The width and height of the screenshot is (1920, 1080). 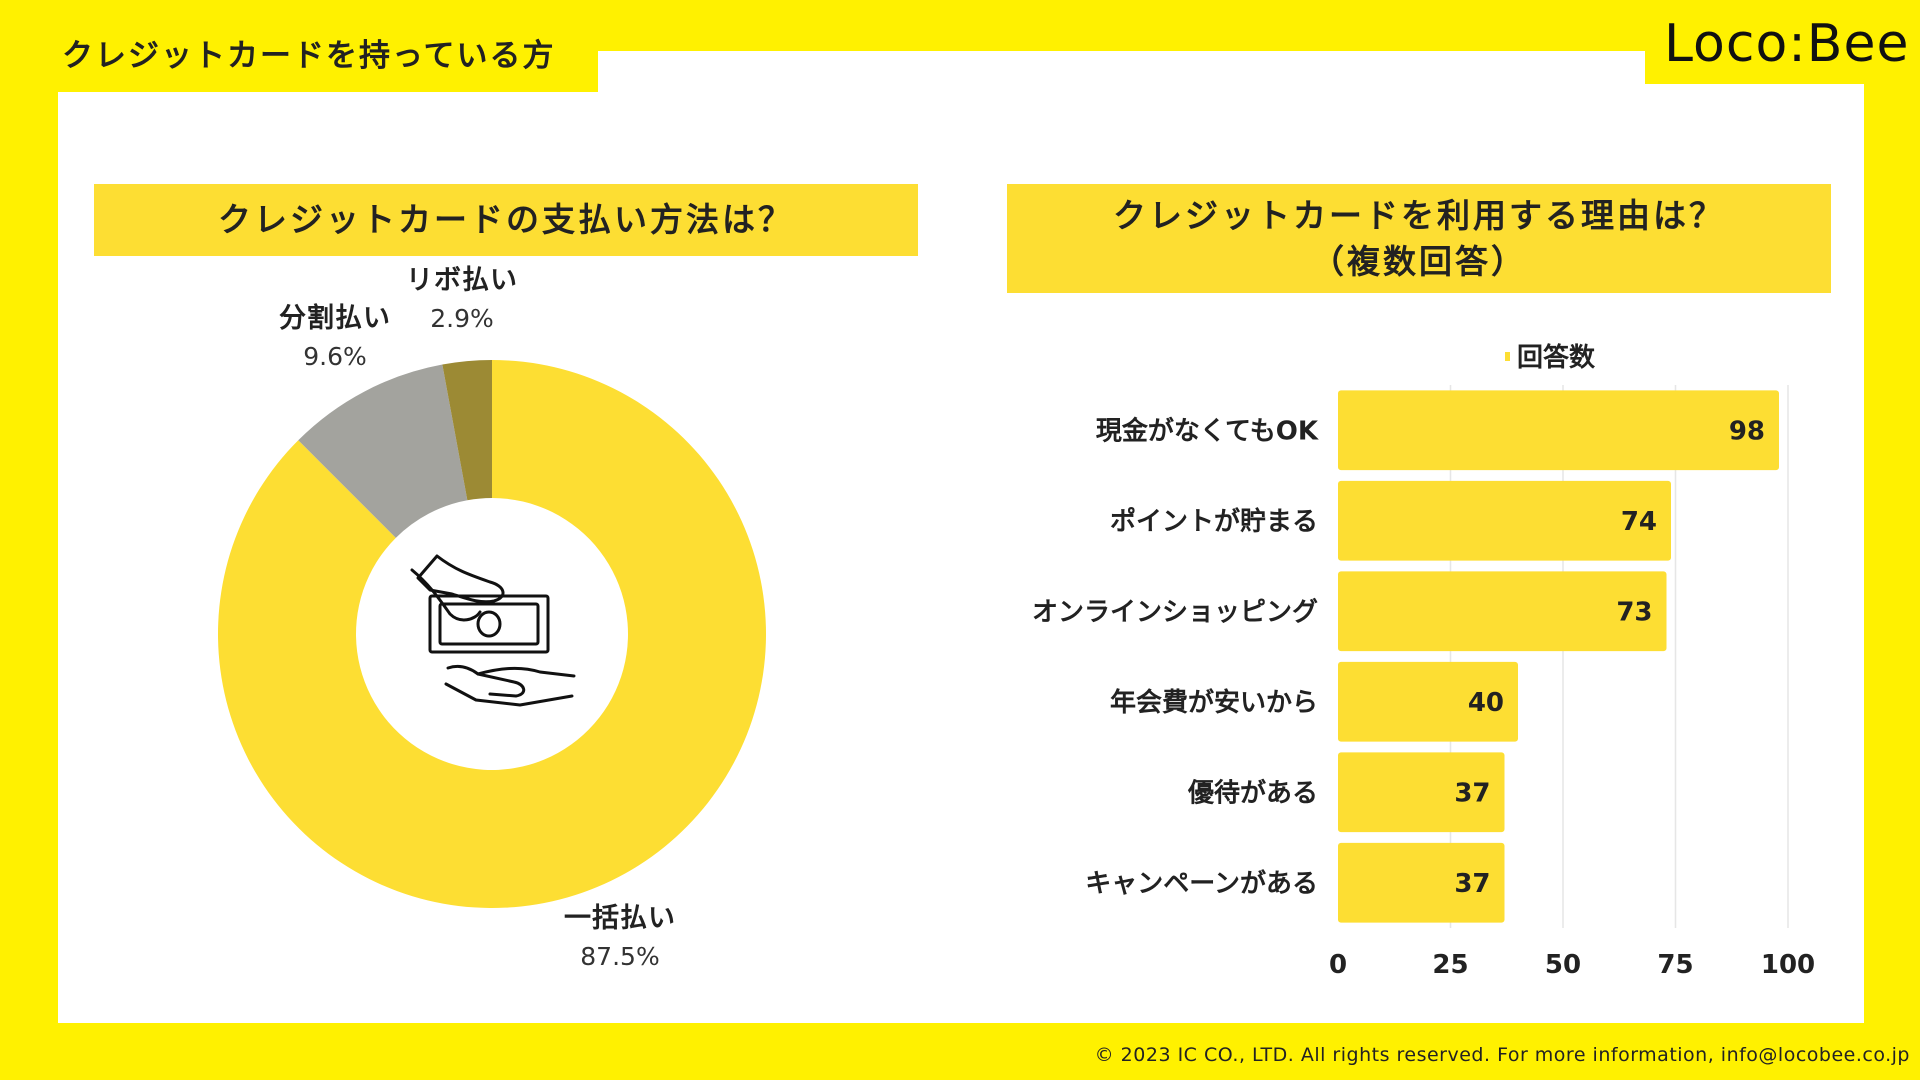 I want to click on category-label: キャンペーンがある, so click(x=1201, y=883).